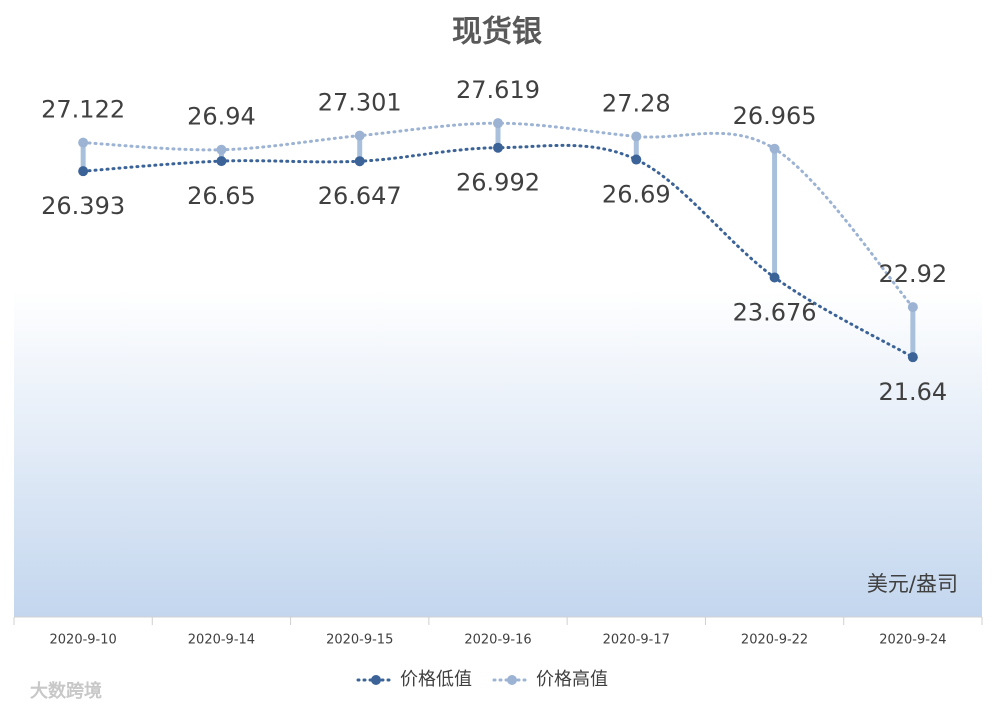 Image resolution: width=994 pixels, height=712 pixels. What do you see at coordinates (497, 32) in the screenshot?
I see `chart-title: 现货银` at bounding box center [497, 32].